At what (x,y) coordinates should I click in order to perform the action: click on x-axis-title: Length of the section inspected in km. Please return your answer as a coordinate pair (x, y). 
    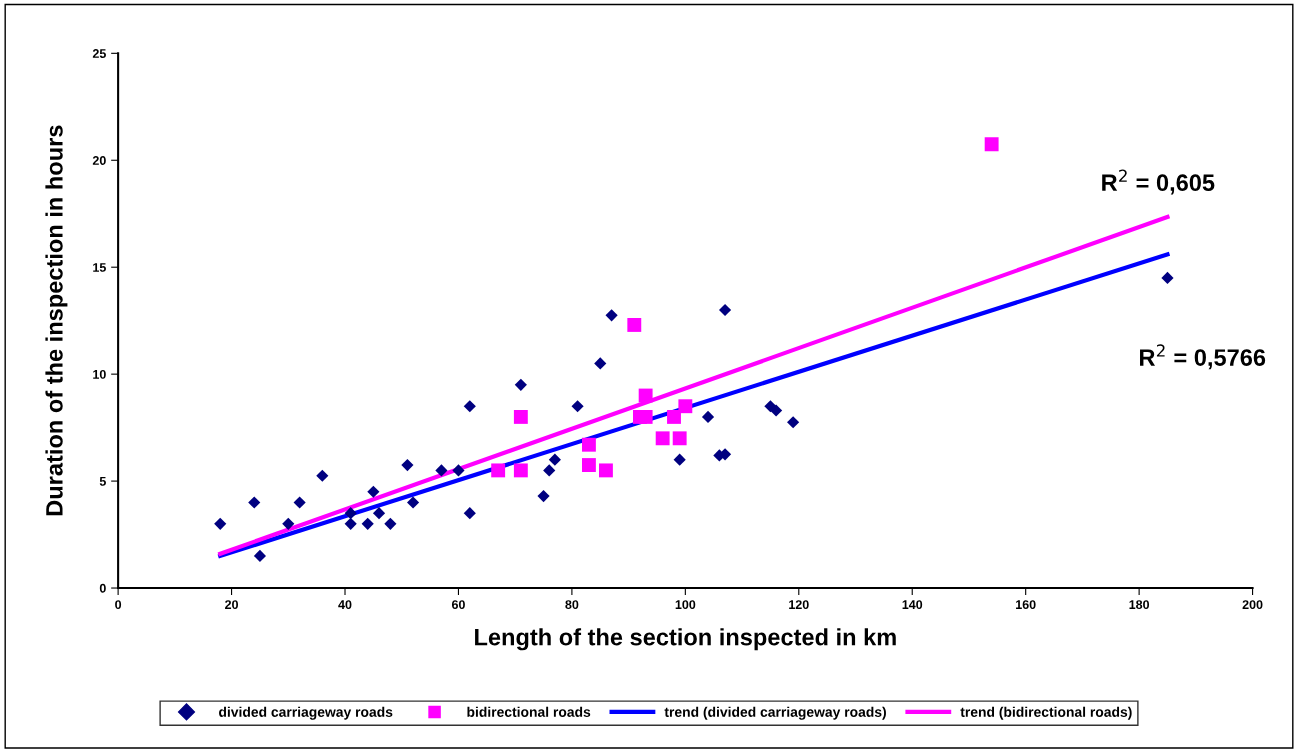
    Looking at the image, I should click on (685, 639).